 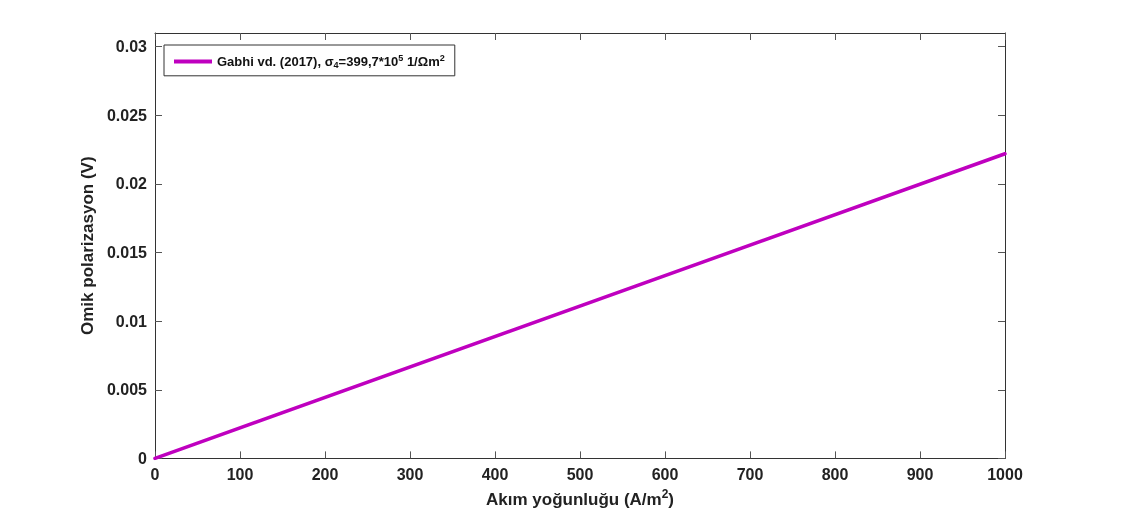 What do you see at coordinates (127, 115) in the screenshot?
I see `y-tick-label: 0.025` at bounding box center [127, 115].